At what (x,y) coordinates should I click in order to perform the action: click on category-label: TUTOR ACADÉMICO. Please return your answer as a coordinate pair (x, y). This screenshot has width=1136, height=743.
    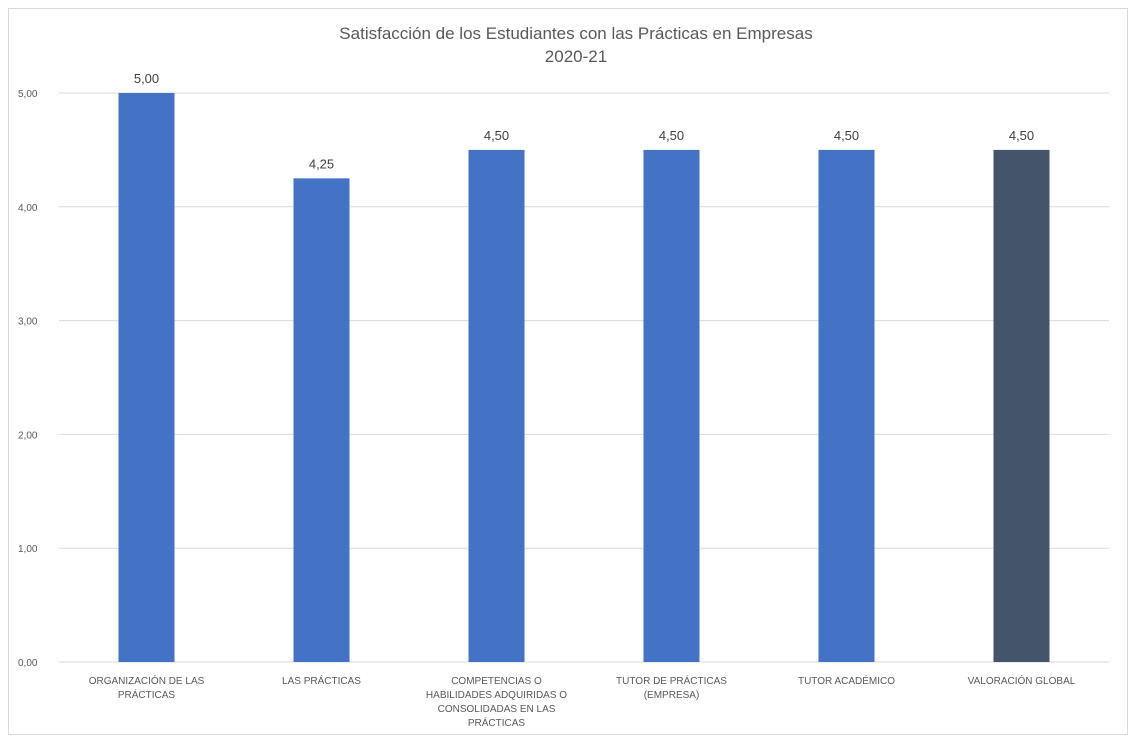
    Looking at the image, I should click on (846, 680).